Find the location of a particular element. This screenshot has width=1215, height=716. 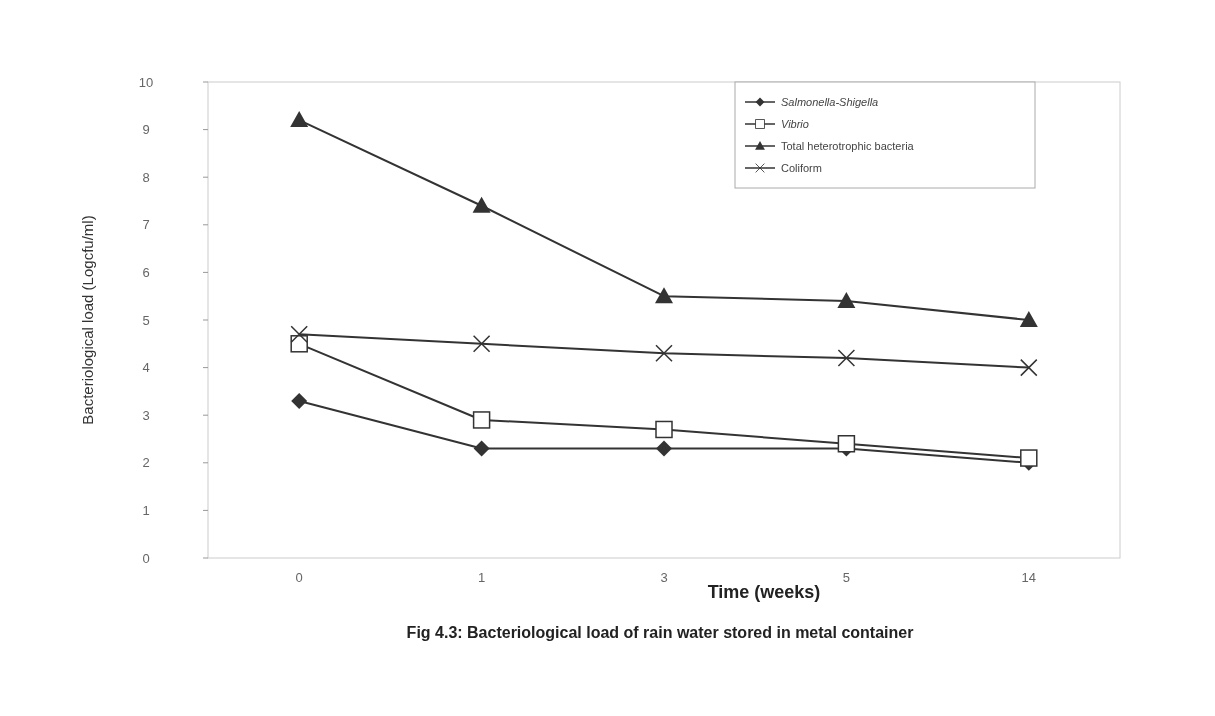

x-tick-label: 1 is located at coordinates (481, 577).